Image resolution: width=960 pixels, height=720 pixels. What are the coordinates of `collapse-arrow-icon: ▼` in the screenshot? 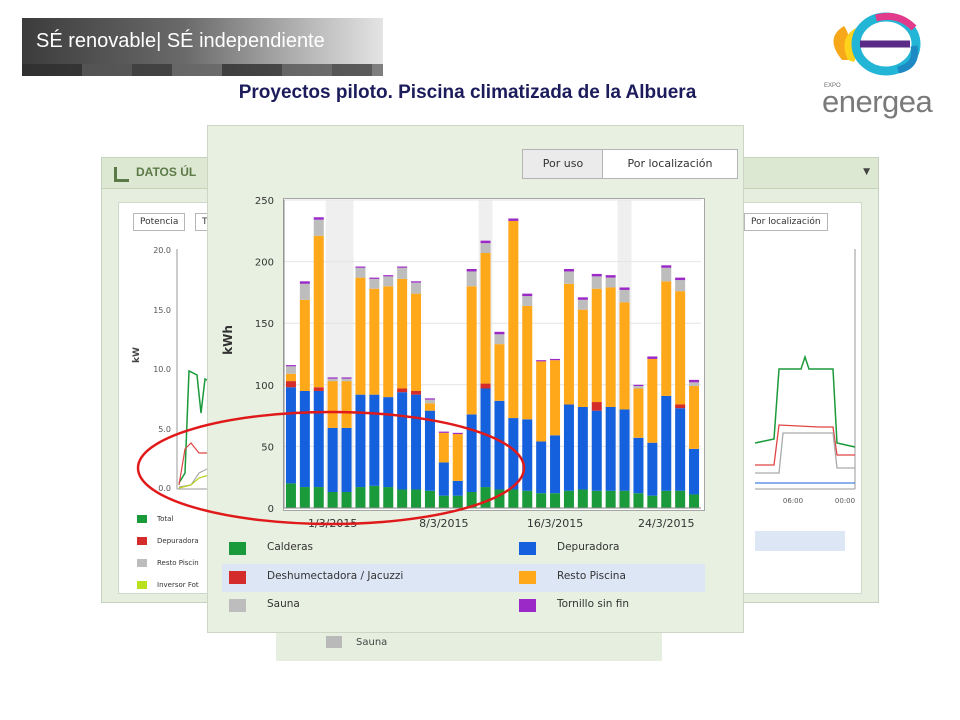 It's located at (866, 172).